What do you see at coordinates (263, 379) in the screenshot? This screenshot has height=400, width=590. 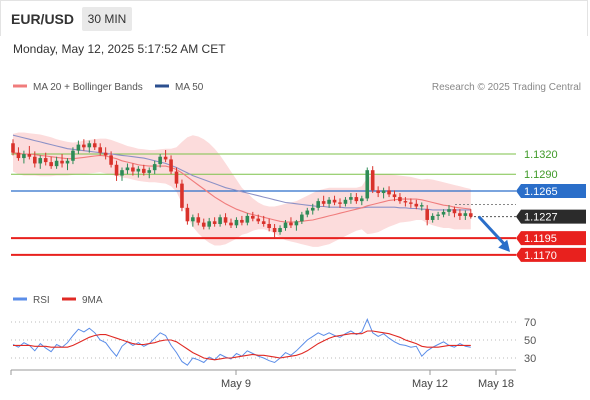 I see `time-axis: May 9 May 12 May 18` at bounding box center [263, 379].